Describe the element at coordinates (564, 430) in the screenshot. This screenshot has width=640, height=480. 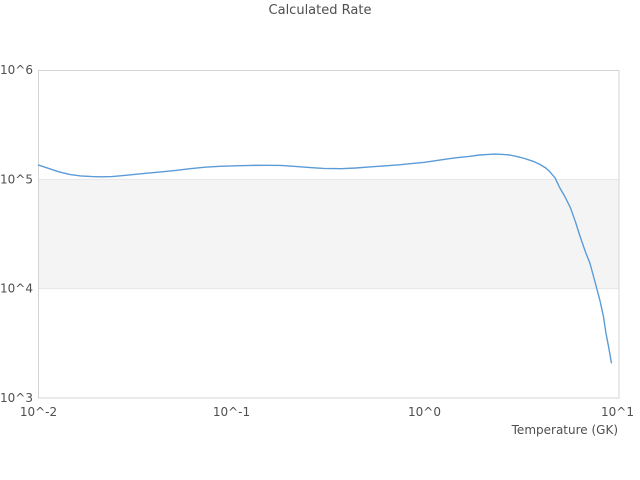
I see `x-axis-title: Temperature (GK)` at that location.